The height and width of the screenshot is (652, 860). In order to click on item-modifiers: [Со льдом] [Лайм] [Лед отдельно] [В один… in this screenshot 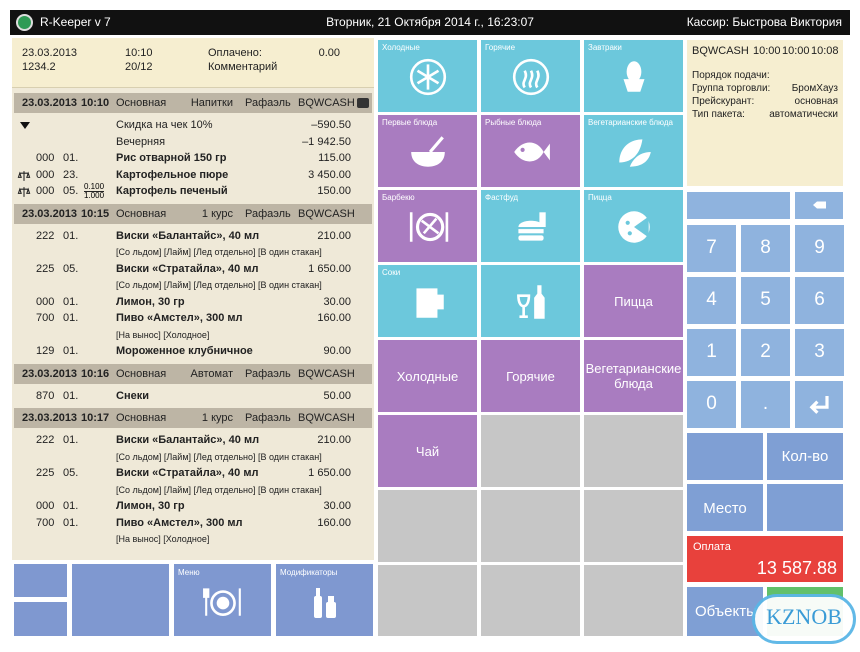, I will do `click(219, 252)`.